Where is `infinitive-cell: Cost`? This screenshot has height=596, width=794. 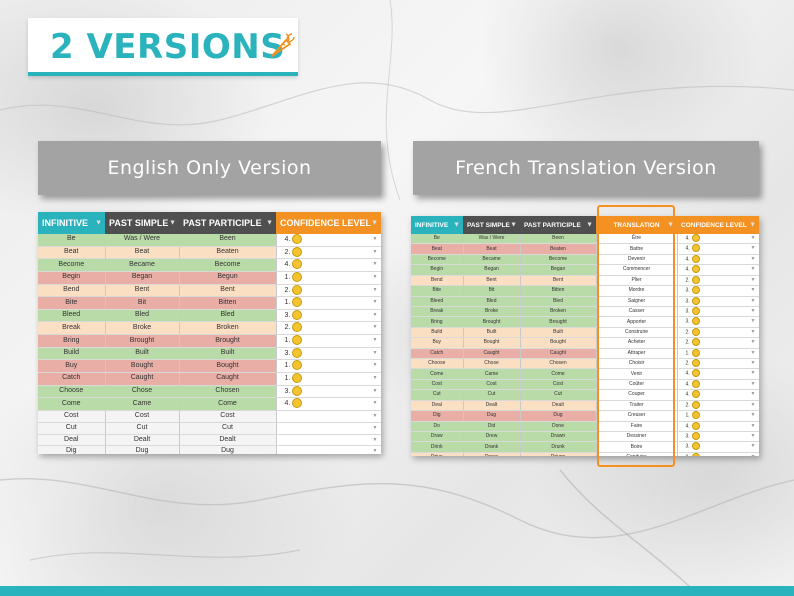 infinitive-cell: Cost is located at coordinates (437, 385).